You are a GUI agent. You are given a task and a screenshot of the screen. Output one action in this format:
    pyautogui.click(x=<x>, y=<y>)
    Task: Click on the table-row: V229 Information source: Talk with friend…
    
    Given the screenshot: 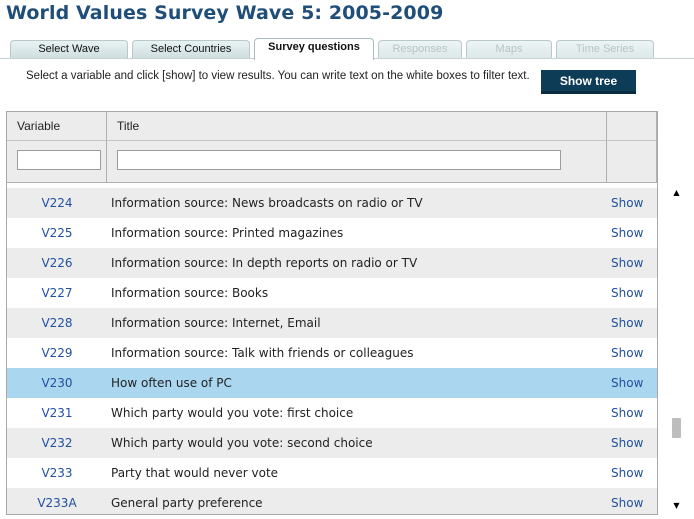 What is the action you would take?
    pyautogui.click(x=332, y=353)
    